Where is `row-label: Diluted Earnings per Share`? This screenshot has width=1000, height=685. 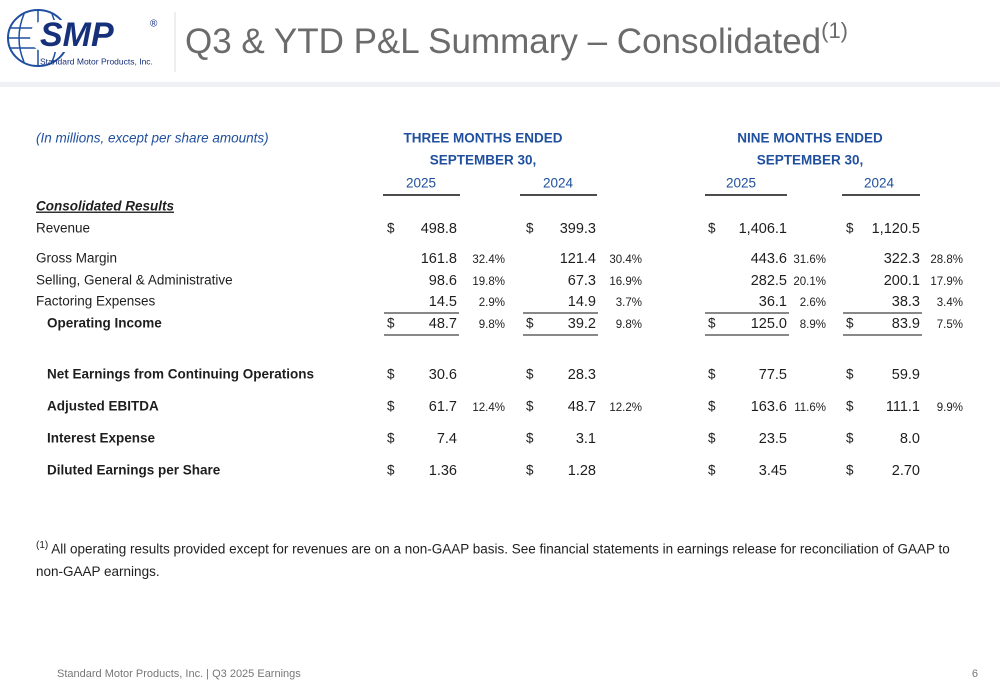
row-label: Diluted Earnings per Share is located at coordinates (134, 470).